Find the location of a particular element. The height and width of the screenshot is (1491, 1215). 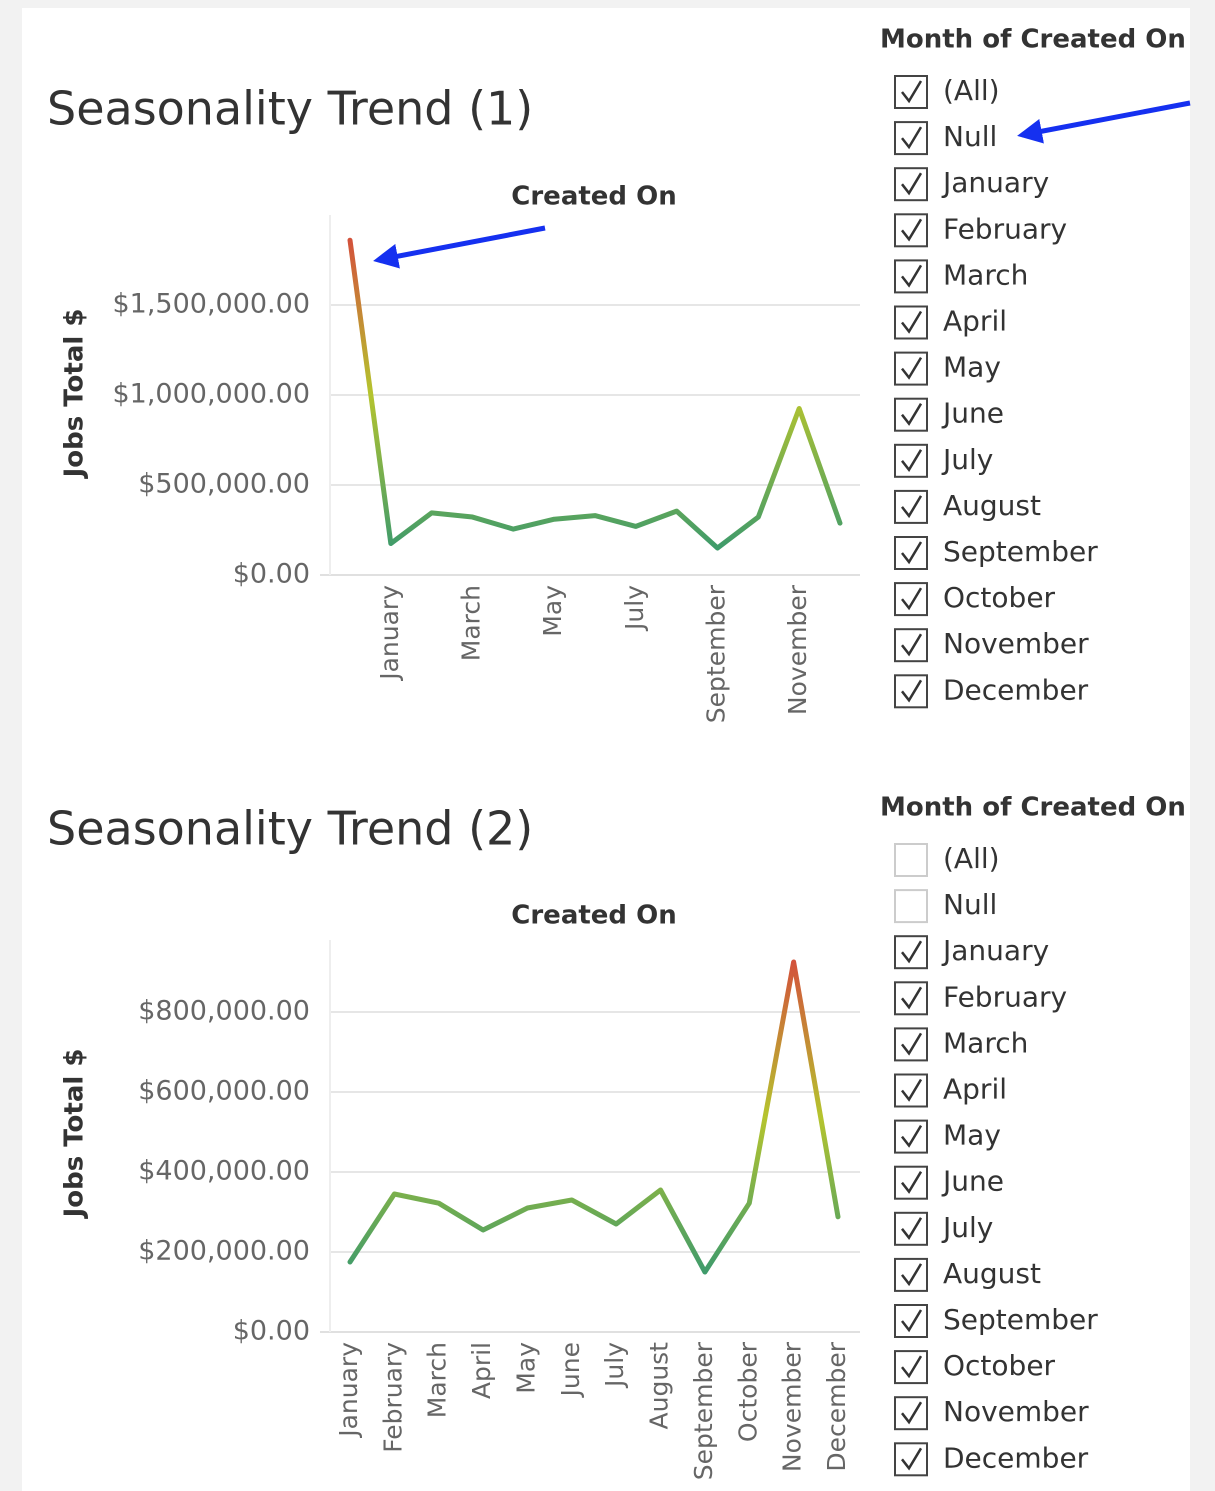

y-axis-title: Jobs Total $ is located at coordinates (75, 1134).